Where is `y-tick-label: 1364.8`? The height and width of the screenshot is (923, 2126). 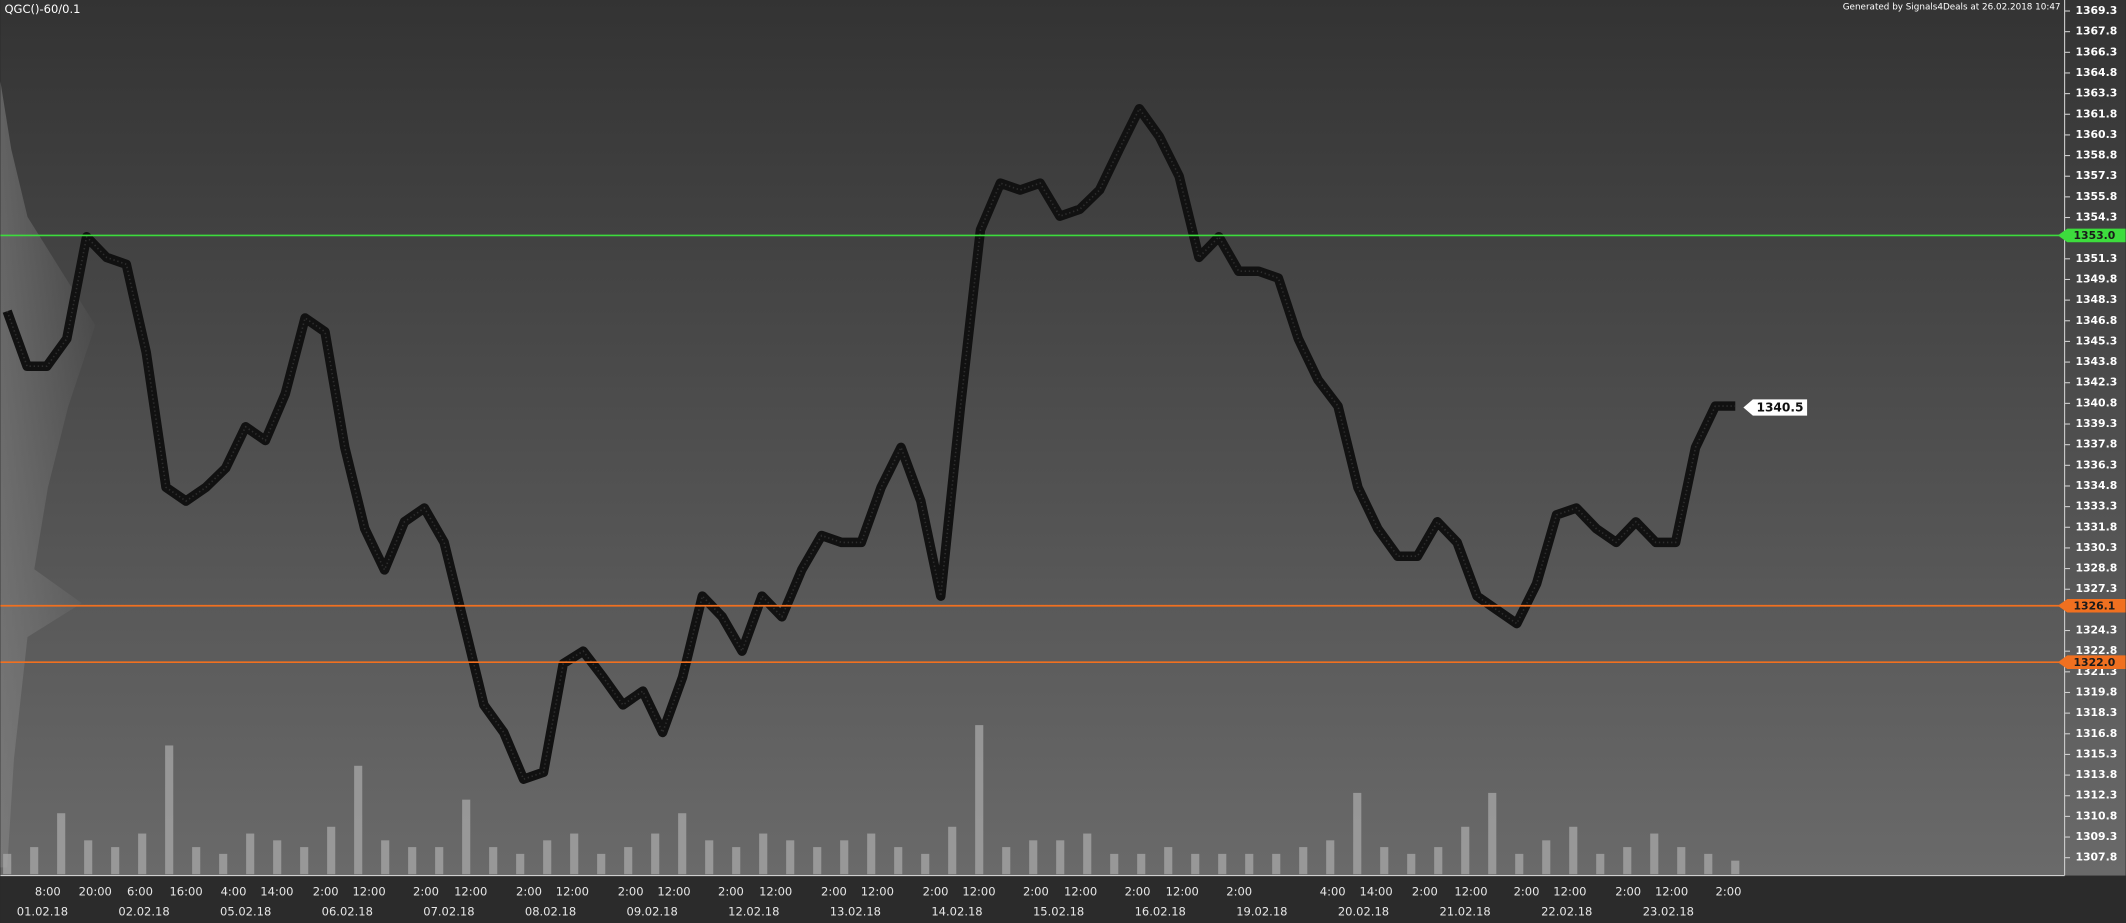 y-tick-label: 1364.8 is located at coordinates (2096, 72).